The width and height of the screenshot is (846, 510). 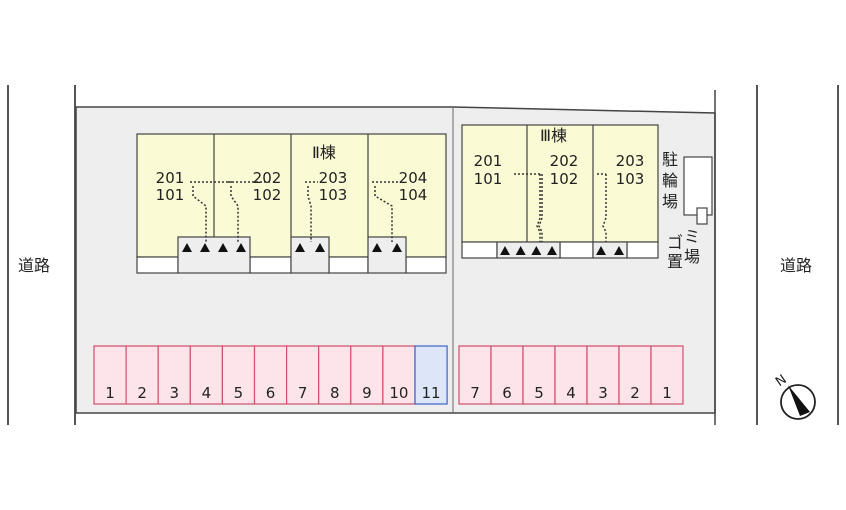 I want to click on garbage-char: ゴ, so click(x=675, y=242).